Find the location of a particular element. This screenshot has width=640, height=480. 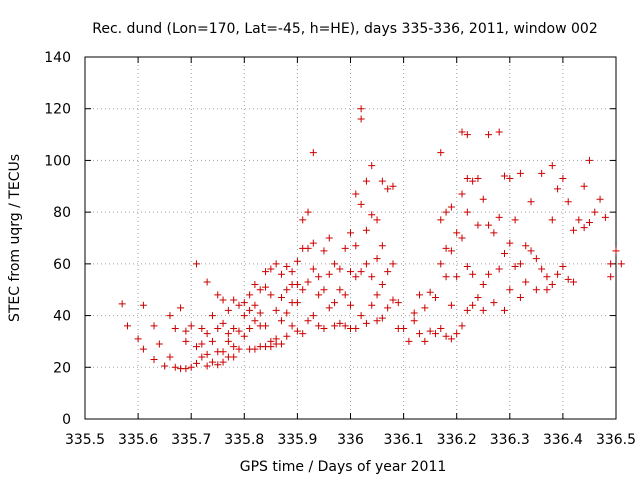

x-tick-label: 336 is located at coordinates (350, 440).